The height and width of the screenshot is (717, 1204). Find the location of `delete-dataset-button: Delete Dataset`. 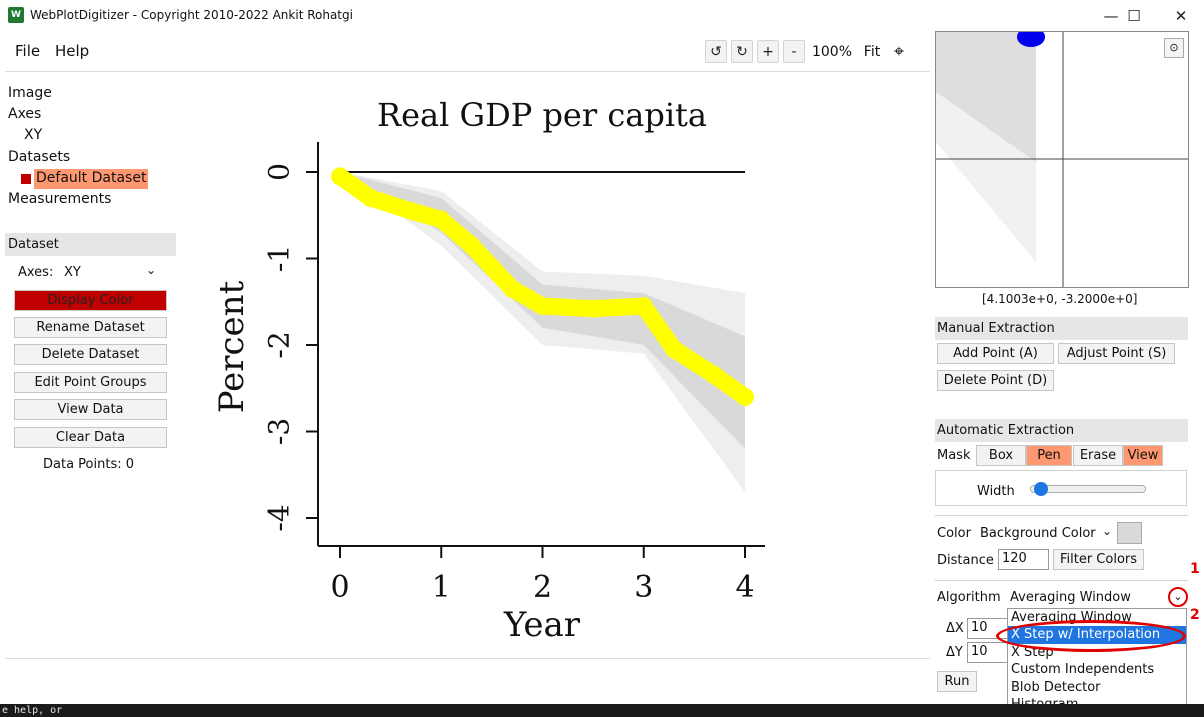

delete-dataset-button: Delete Dataset is located at coordinates (90, 354).